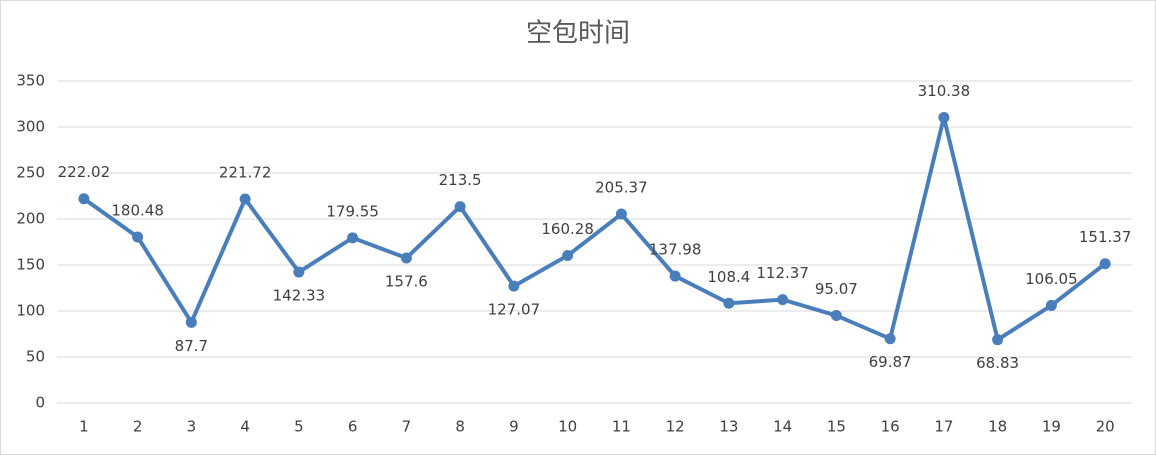 Image resolution: width=1156 pixels, height=455 pixels. I want to click on data-label: 160.28, so click(567, 229).